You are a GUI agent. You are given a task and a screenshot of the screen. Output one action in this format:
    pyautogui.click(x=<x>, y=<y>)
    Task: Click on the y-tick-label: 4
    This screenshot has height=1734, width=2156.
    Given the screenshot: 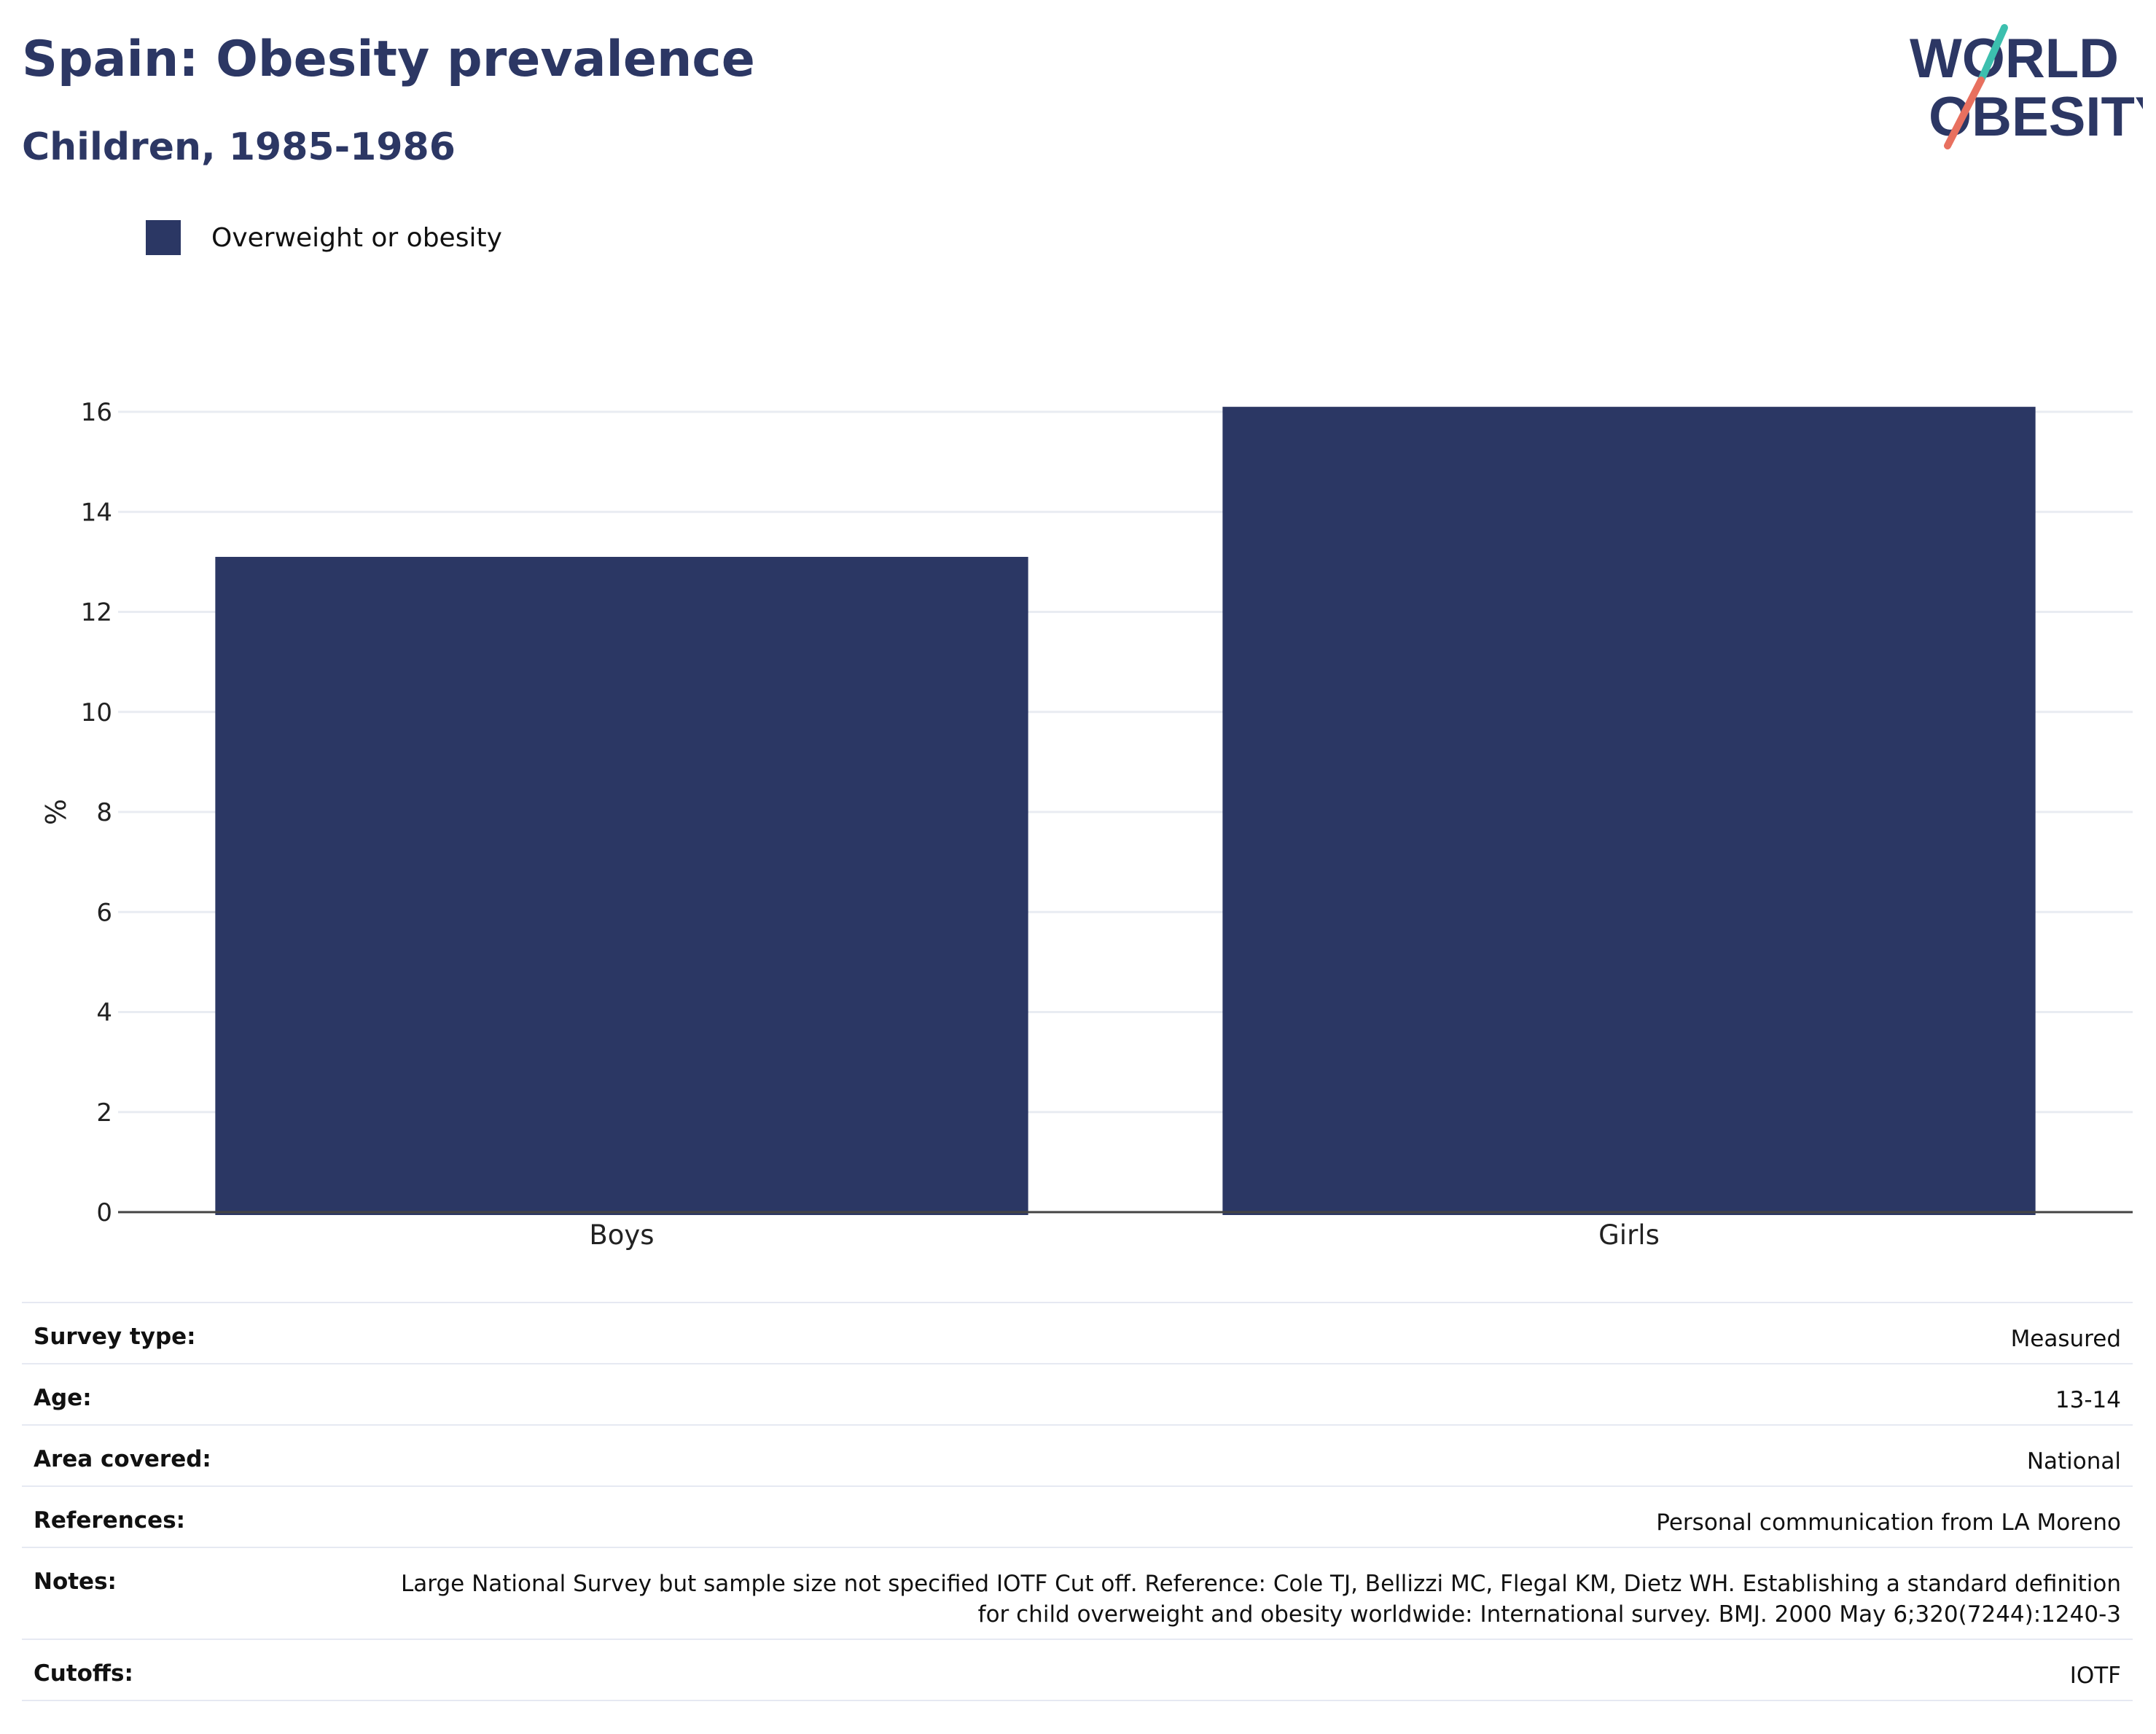 What is the action you would take?
    pyautogui.click(x=104, y=1013)
    